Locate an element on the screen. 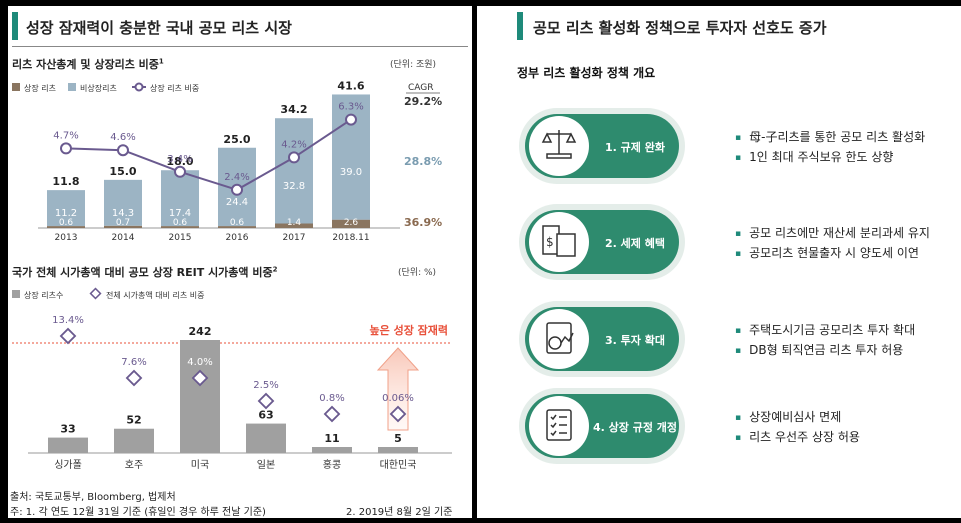 Image resolution: width=961 pixels, height=523 pixels. x-tick-label-country: 호주 is located at coordinates (134, 465).